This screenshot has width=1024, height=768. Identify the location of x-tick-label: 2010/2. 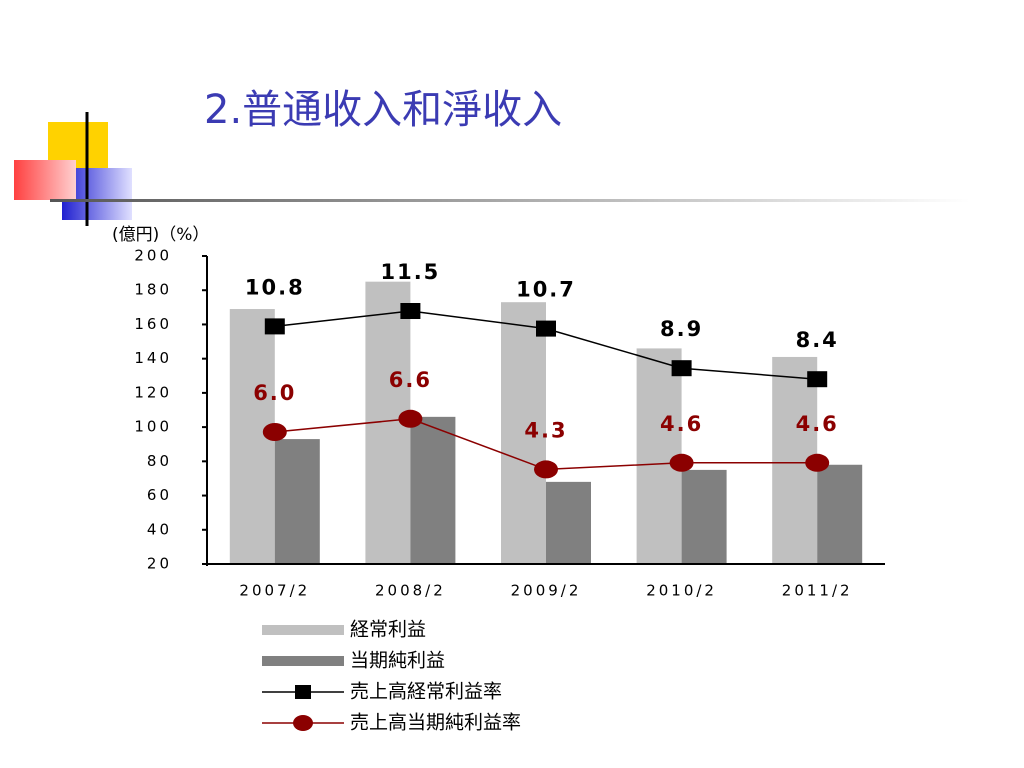
(681, 591).